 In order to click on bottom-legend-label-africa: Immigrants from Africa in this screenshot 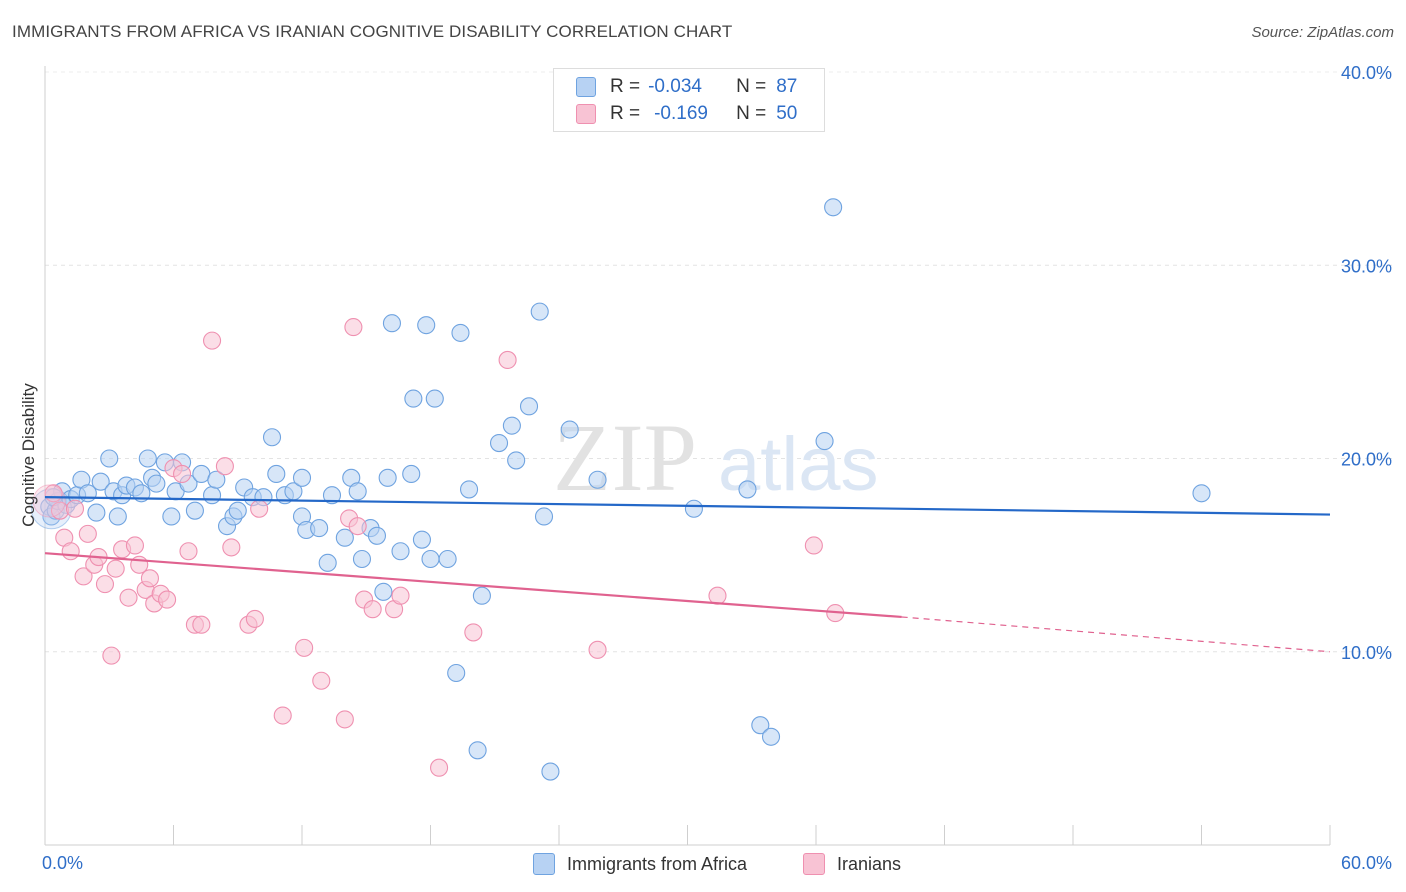, I will do `click(657, 863)`.